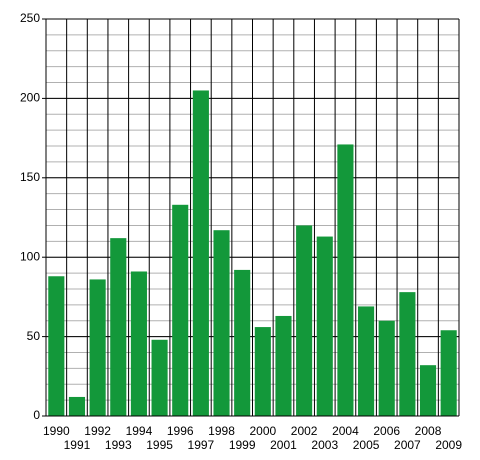 The image size is (480, 460). I want to click on x-tick-label: 1995, so click(159, 445).